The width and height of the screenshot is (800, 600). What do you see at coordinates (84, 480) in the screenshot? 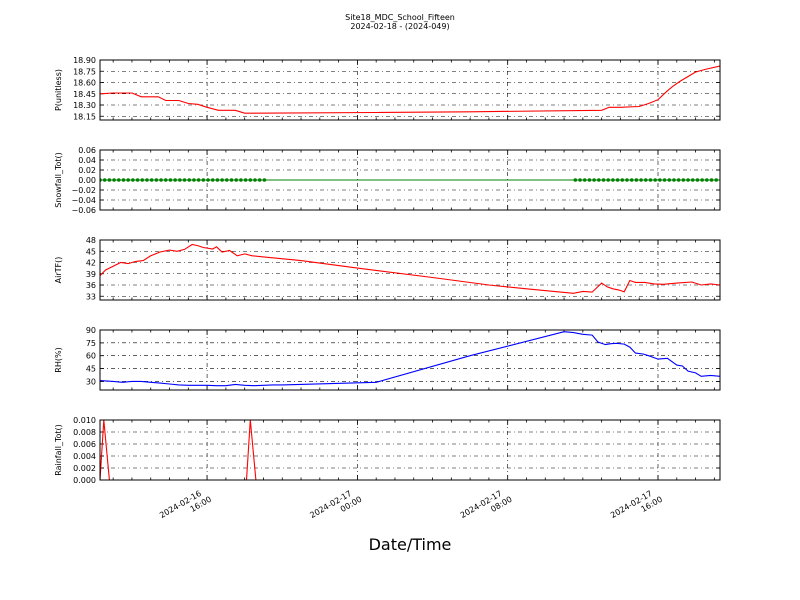
I see `y-tick-label: 0.000` at bounding box center [84, 480].